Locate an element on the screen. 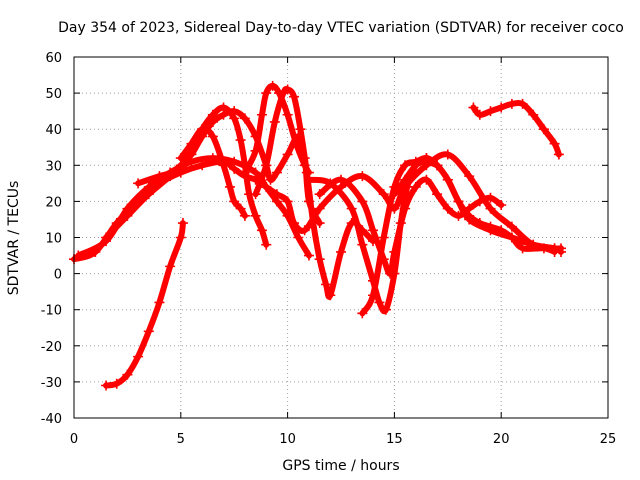  x-axis-label: GPS time / hours is located at coordinates (340, 466).